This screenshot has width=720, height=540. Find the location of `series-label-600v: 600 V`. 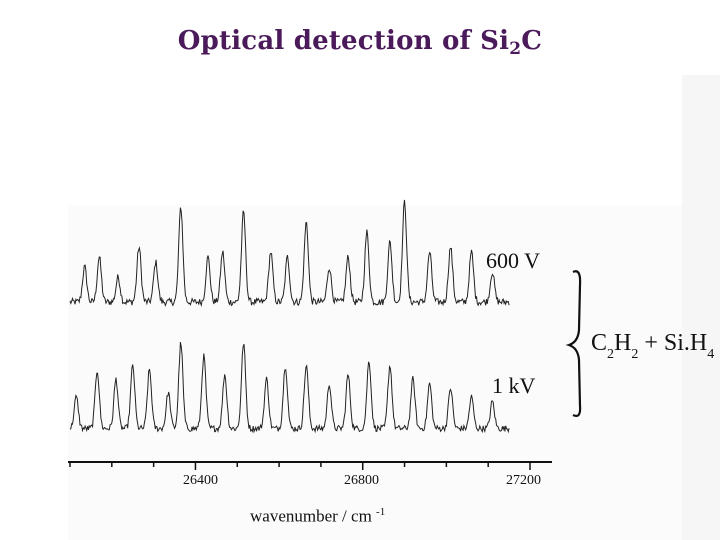

series-label-600v: 600 V is located at coordinates (513, 260).